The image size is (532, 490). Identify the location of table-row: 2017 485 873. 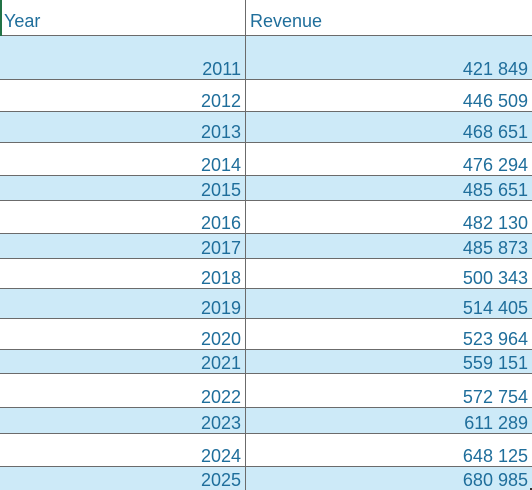
(266, 246).